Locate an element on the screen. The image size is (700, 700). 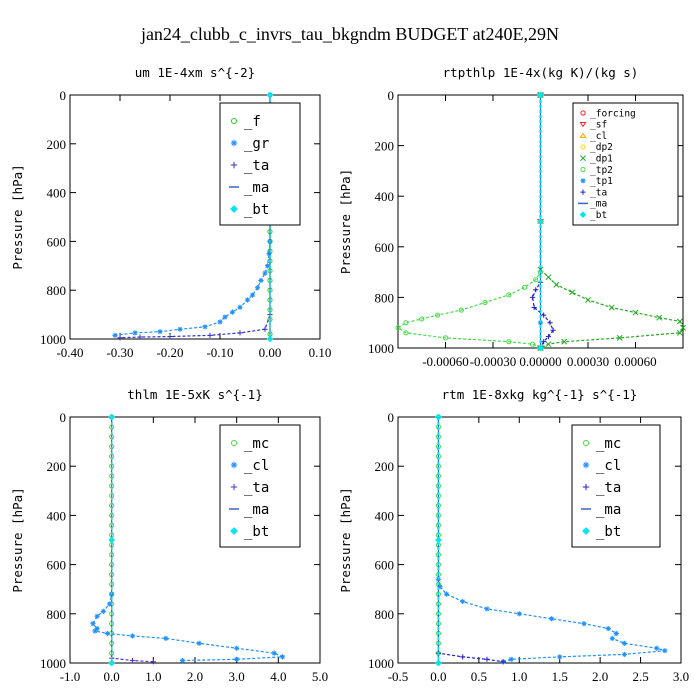
panel-title: thlm 1E-5xK s^{-1} is located at coordinates (194, 394).